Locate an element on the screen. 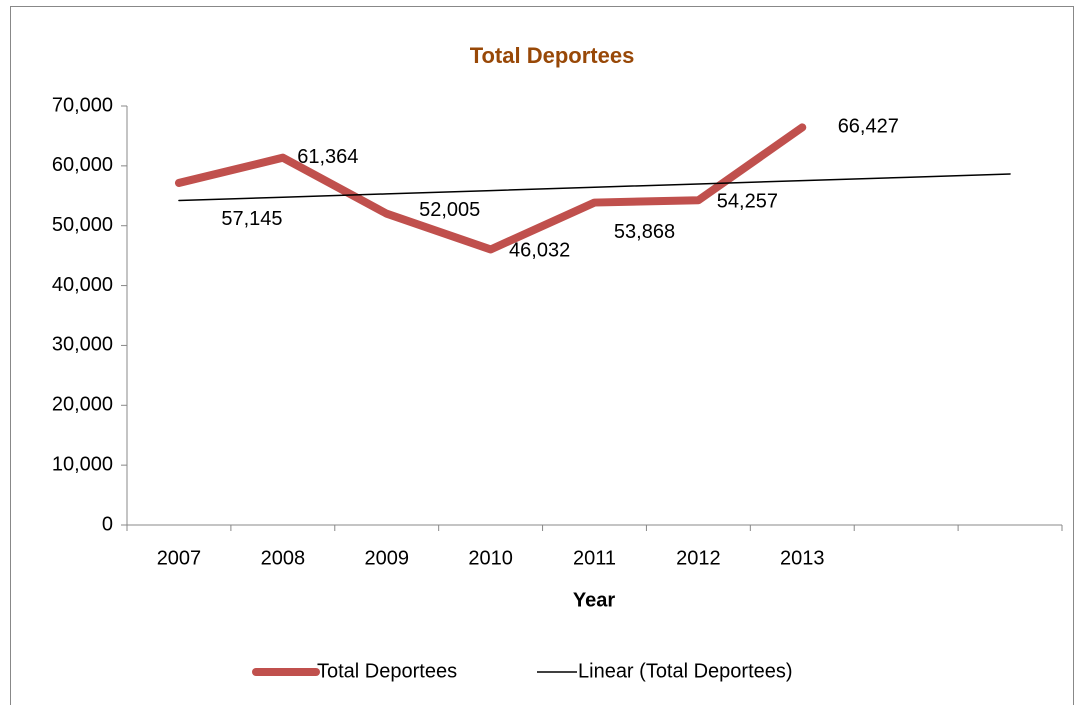 Image resolution: width=1078 pixels, height=705 pixels. data-line is located at coordinates (490, 188).